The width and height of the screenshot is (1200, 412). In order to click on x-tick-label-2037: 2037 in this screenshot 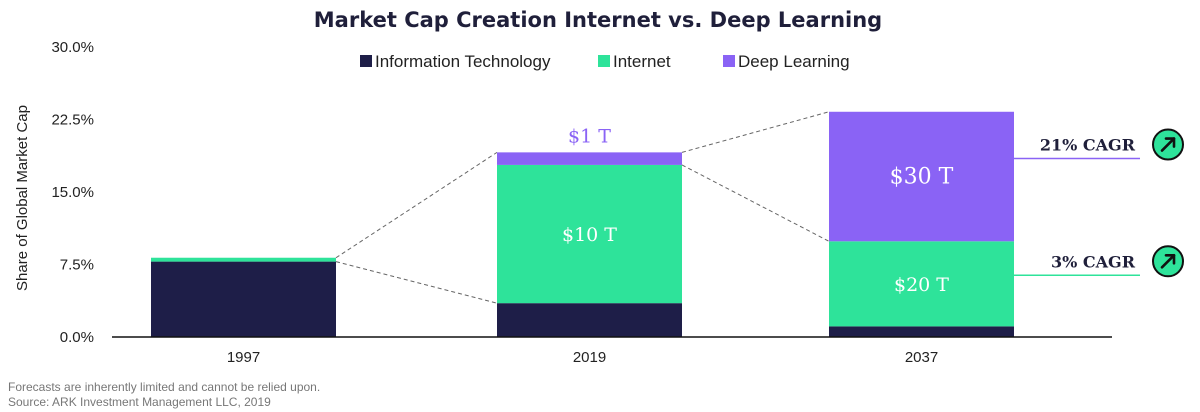, I will do `click(921, 357)`.